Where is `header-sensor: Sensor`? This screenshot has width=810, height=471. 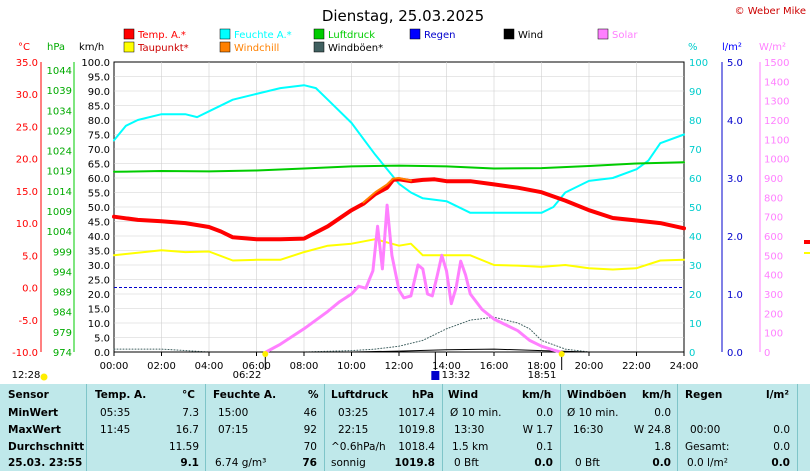 header-sensor: Sensor is located at coordinates (28, 395).